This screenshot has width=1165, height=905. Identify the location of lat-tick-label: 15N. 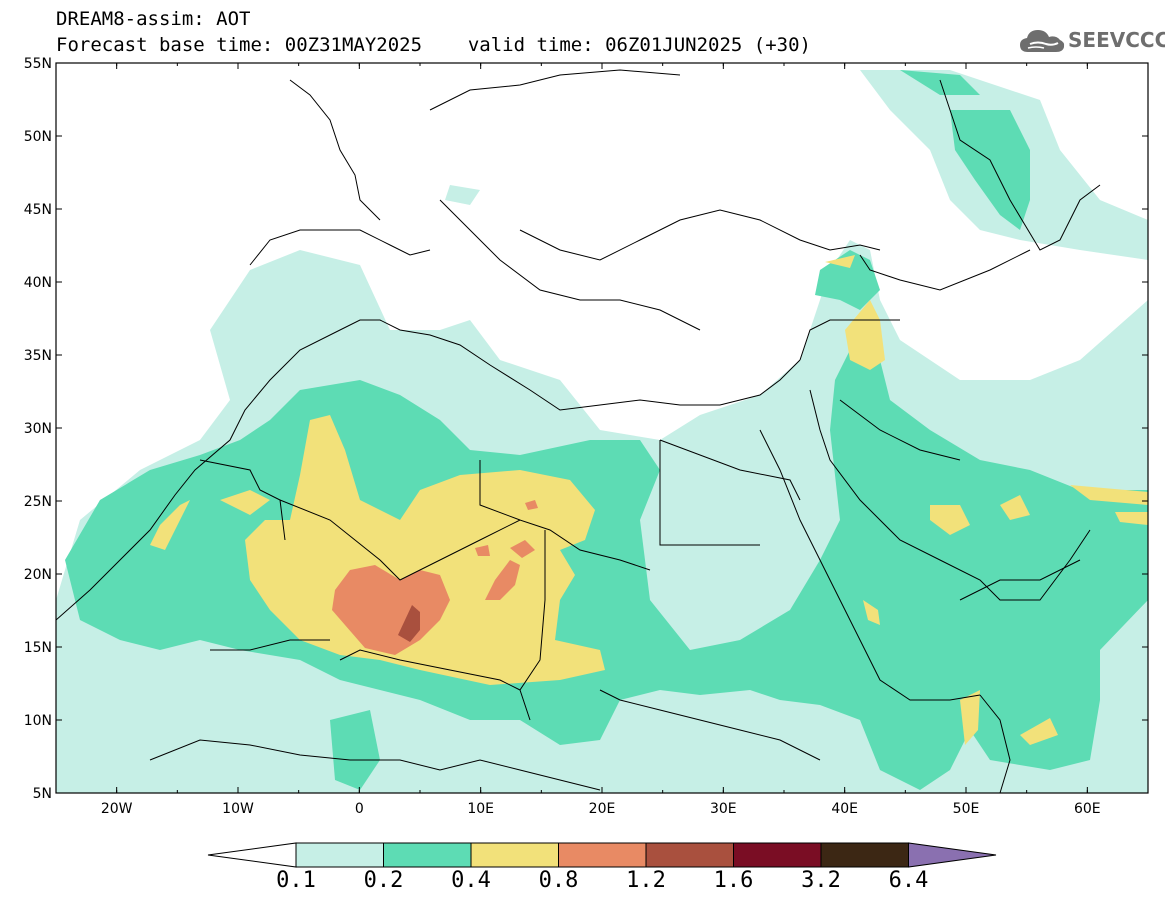
(38, 648).